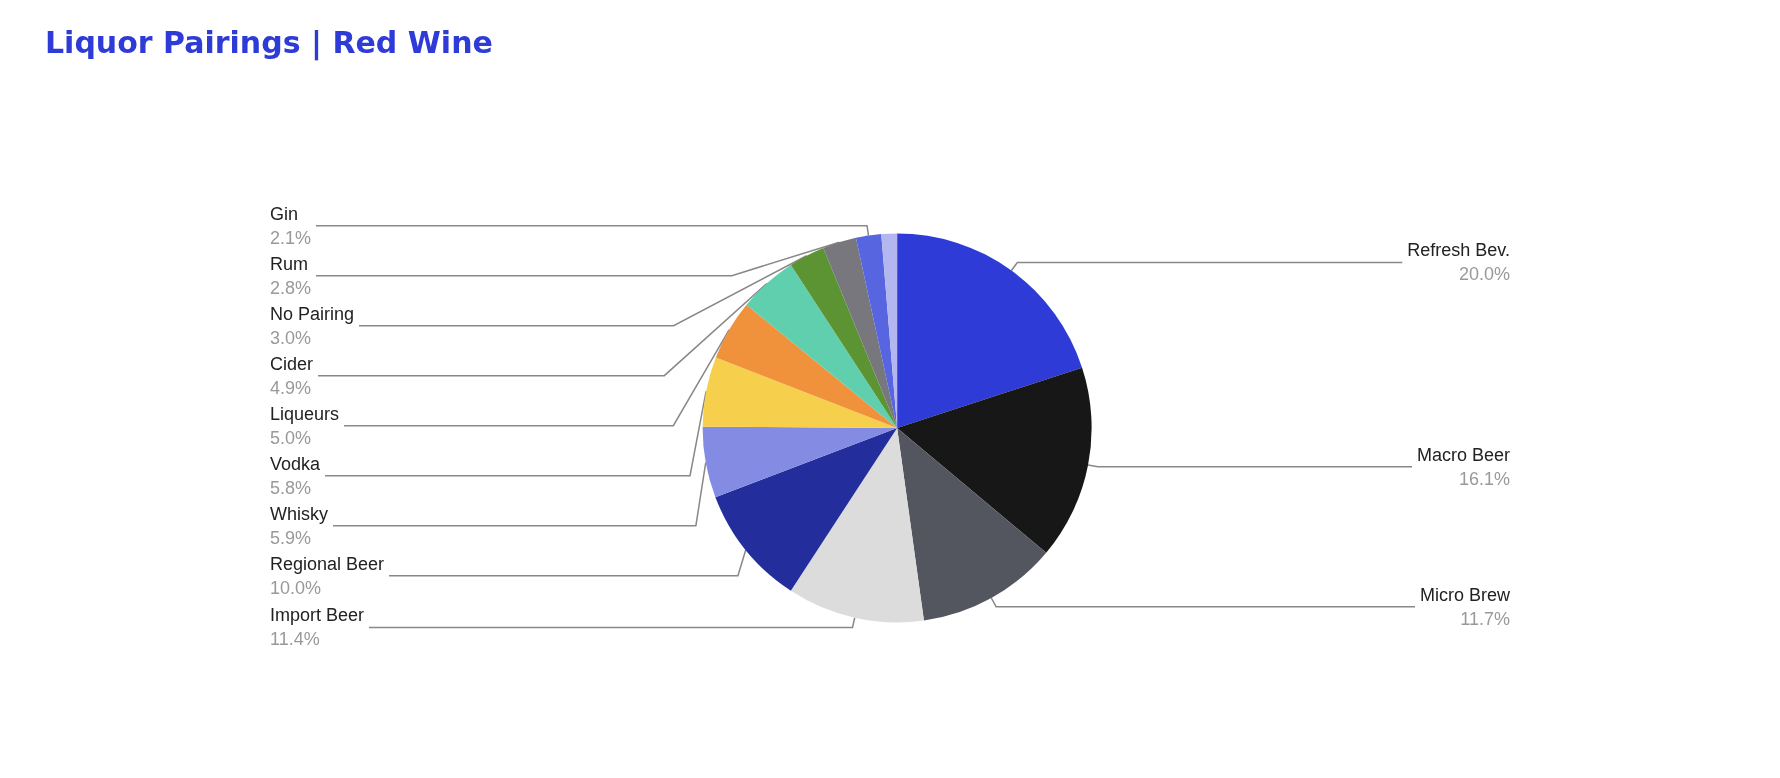 The height and width of the screenshot is (778, 1780). What do you see at coordinates (291, 487) in the screenshot?
I see `data-label: 5.8%` at bounding box center [291, 487].